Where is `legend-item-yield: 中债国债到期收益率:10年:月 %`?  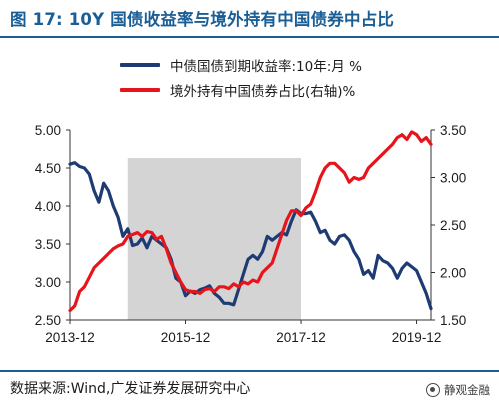 legend-item-yield: 中债国债到期收益率:10年:月 % is located at coordinates (241, 64).